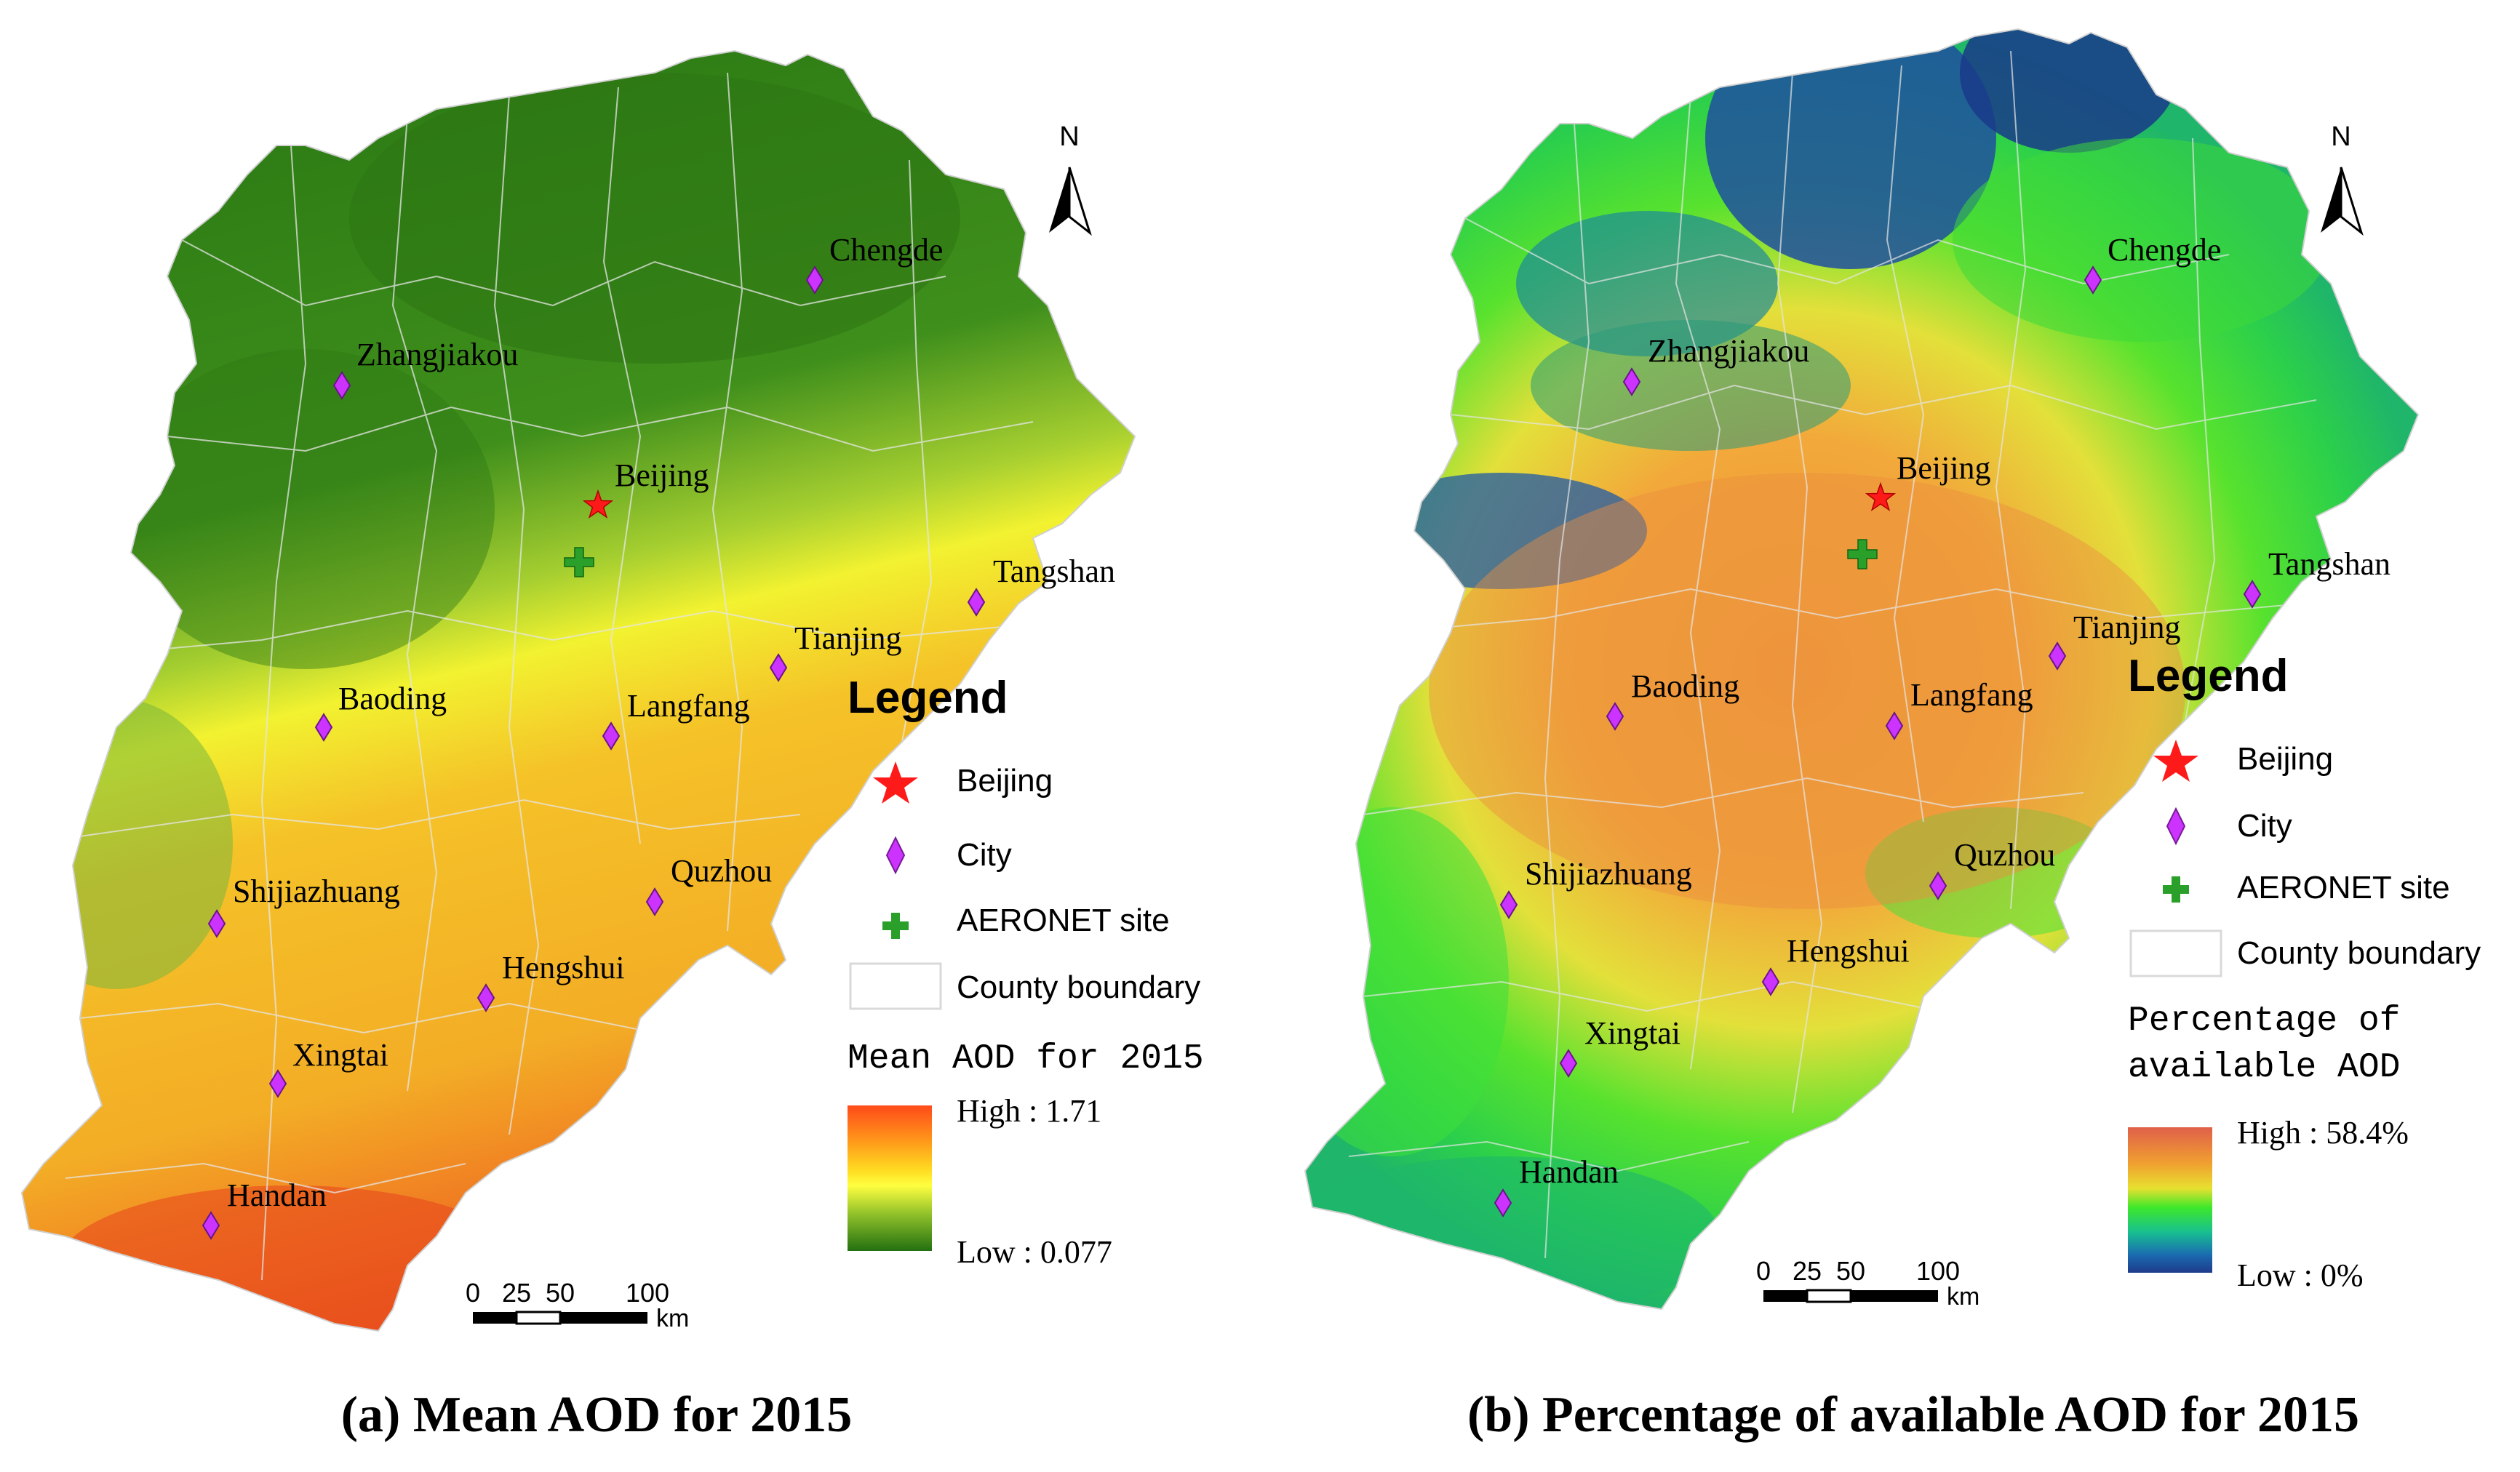 Image resolution: width=2520 pixels, height=1472 pixels. I want to click on place-label: Langfang, so click(688, 706).